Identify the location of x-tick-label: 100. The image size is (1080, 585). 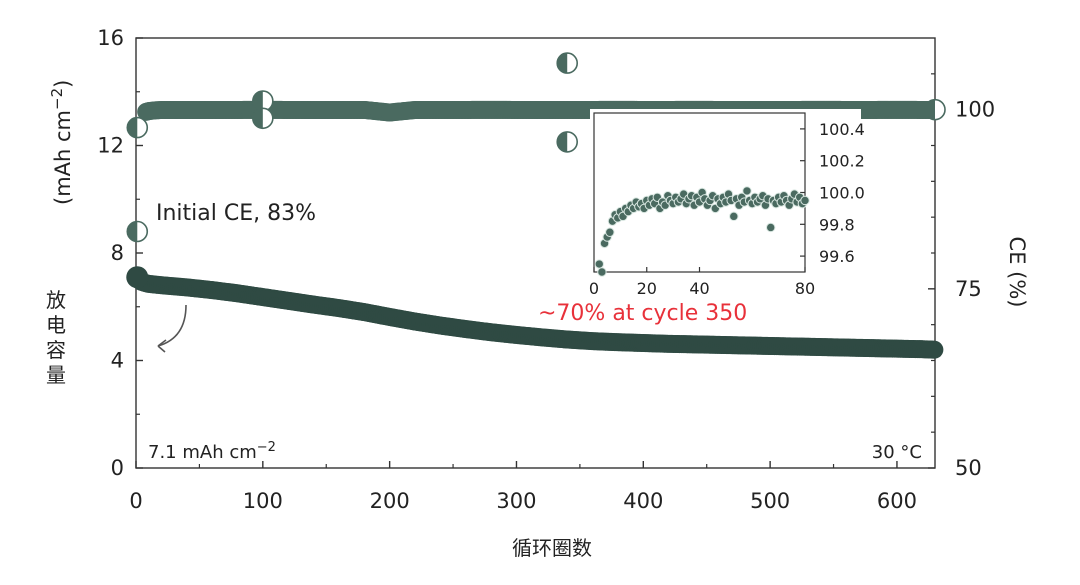
(263, 501).